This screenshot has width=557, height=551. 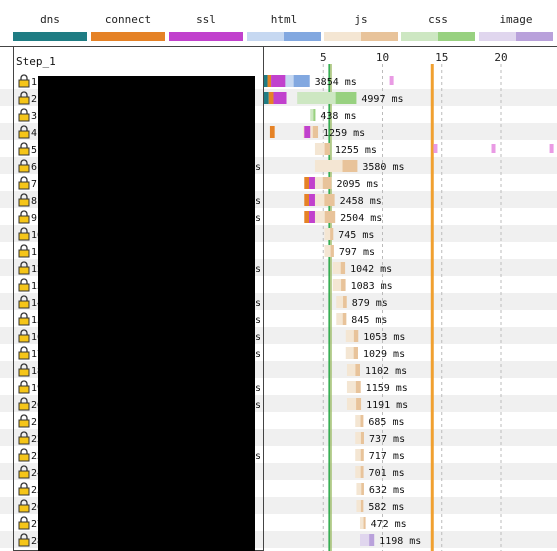 I want to click on row-number: 4, so click(x=34, y=133).